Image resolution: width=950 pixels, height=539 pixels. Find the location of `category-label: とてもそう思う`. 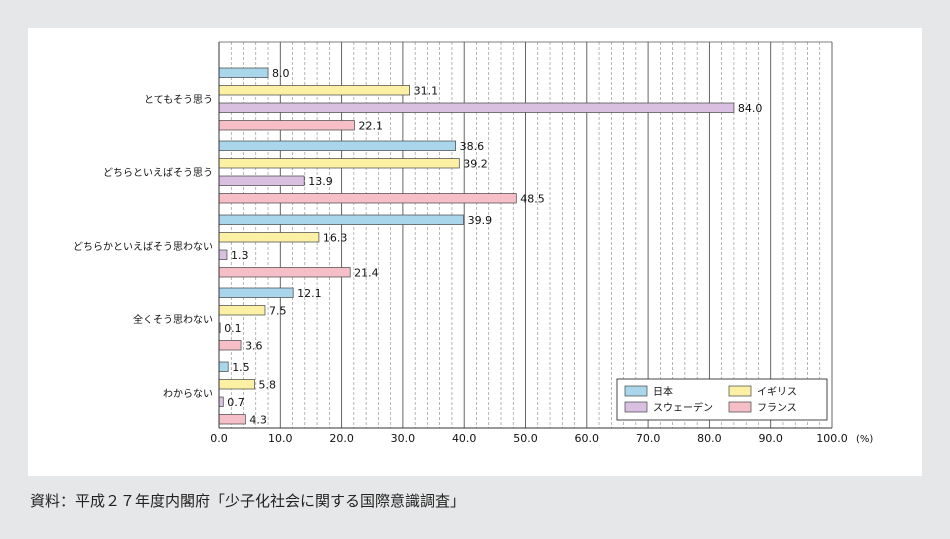

category-label: とてもそう思う is located at coordinates (178, 100).